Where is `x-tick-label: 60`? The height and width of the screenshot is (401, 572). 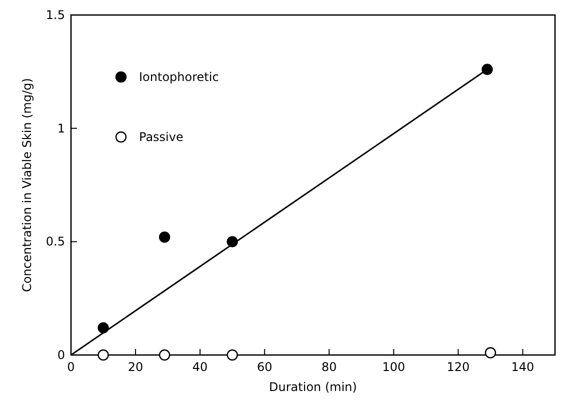 x-tick-label: 60 is located at coordinates (264, 367).